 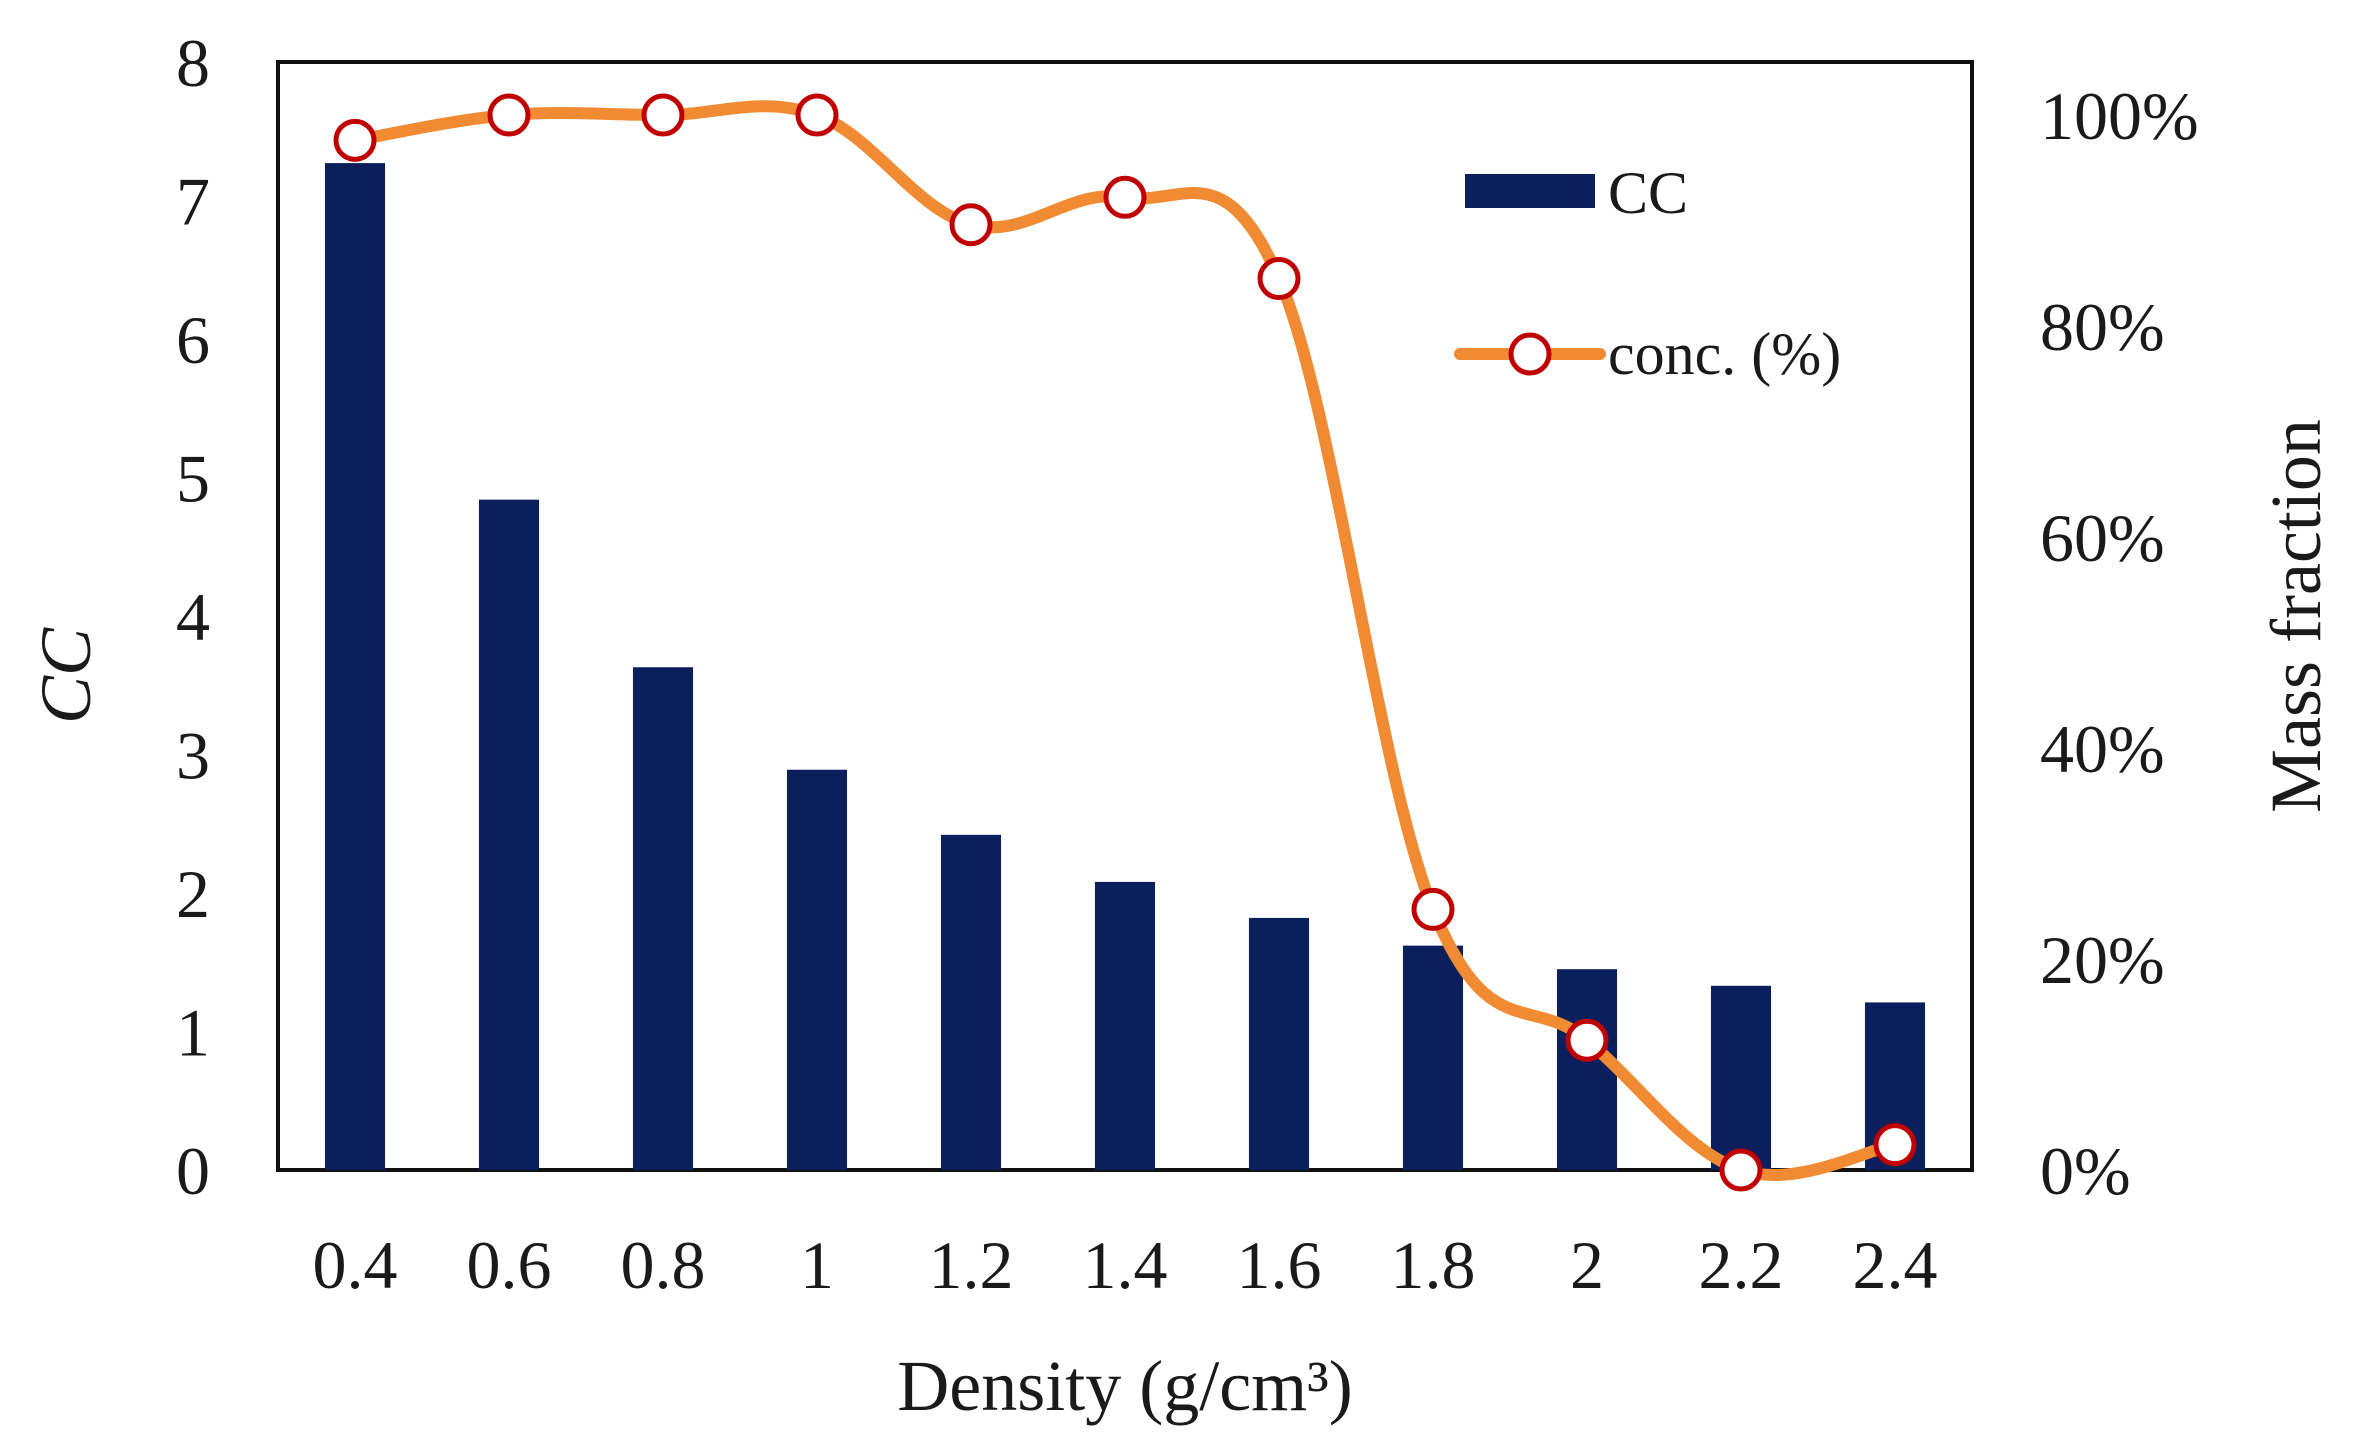 I want to click on y2-tick-20%: 20%, so click(x=2102, y=960).